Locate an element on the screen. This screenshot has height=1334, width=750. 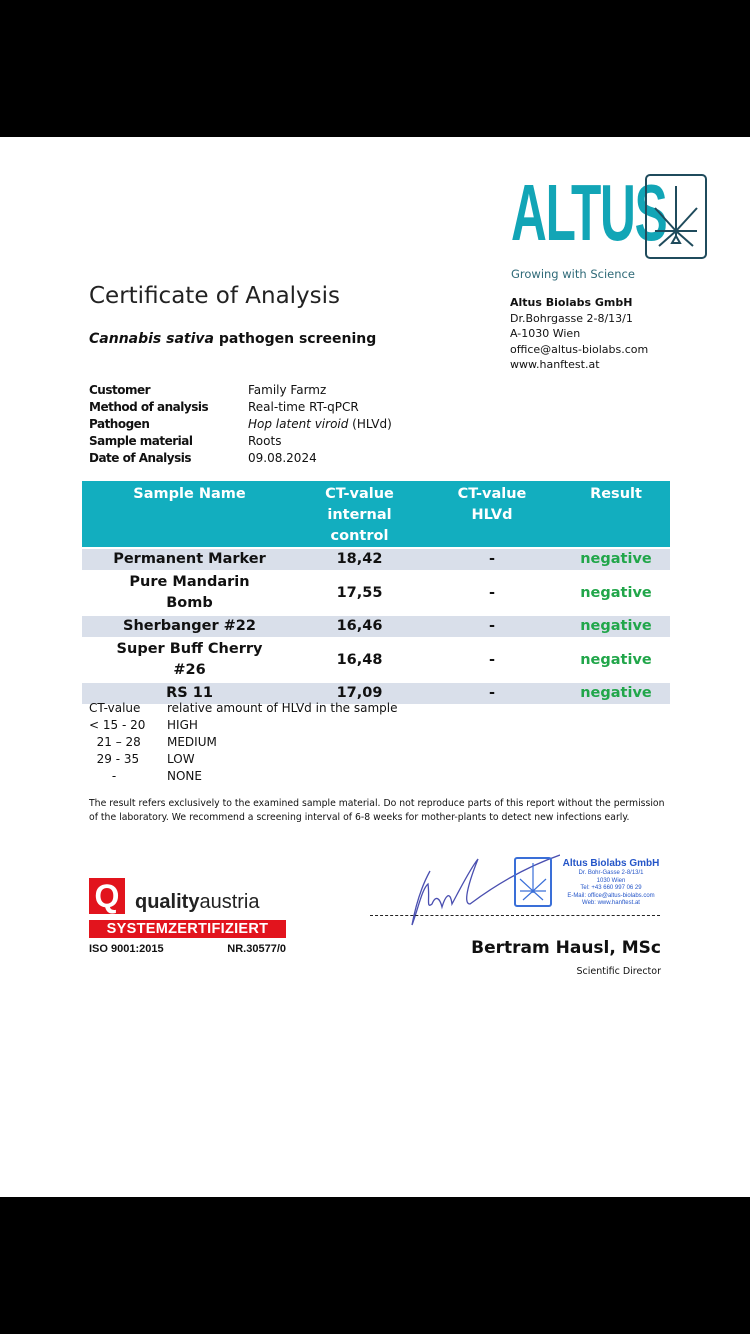
legend-key: 29 - 35 is located at coordinates (114, 759).